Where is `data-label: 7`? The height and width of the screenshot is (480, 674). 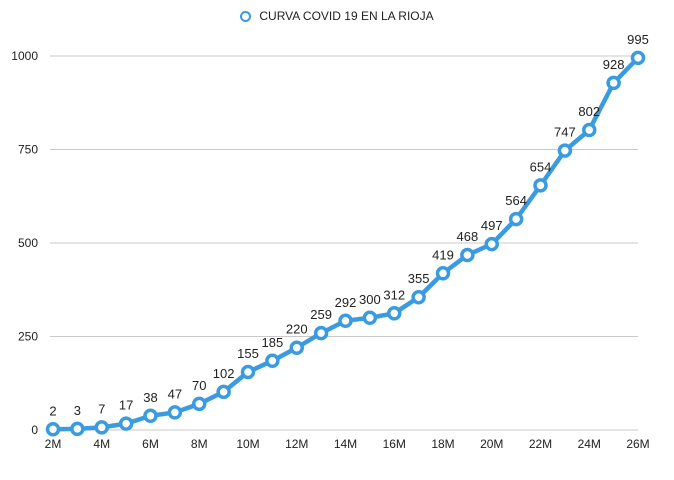 data-label: 7 is located at coordinates (101, 408).